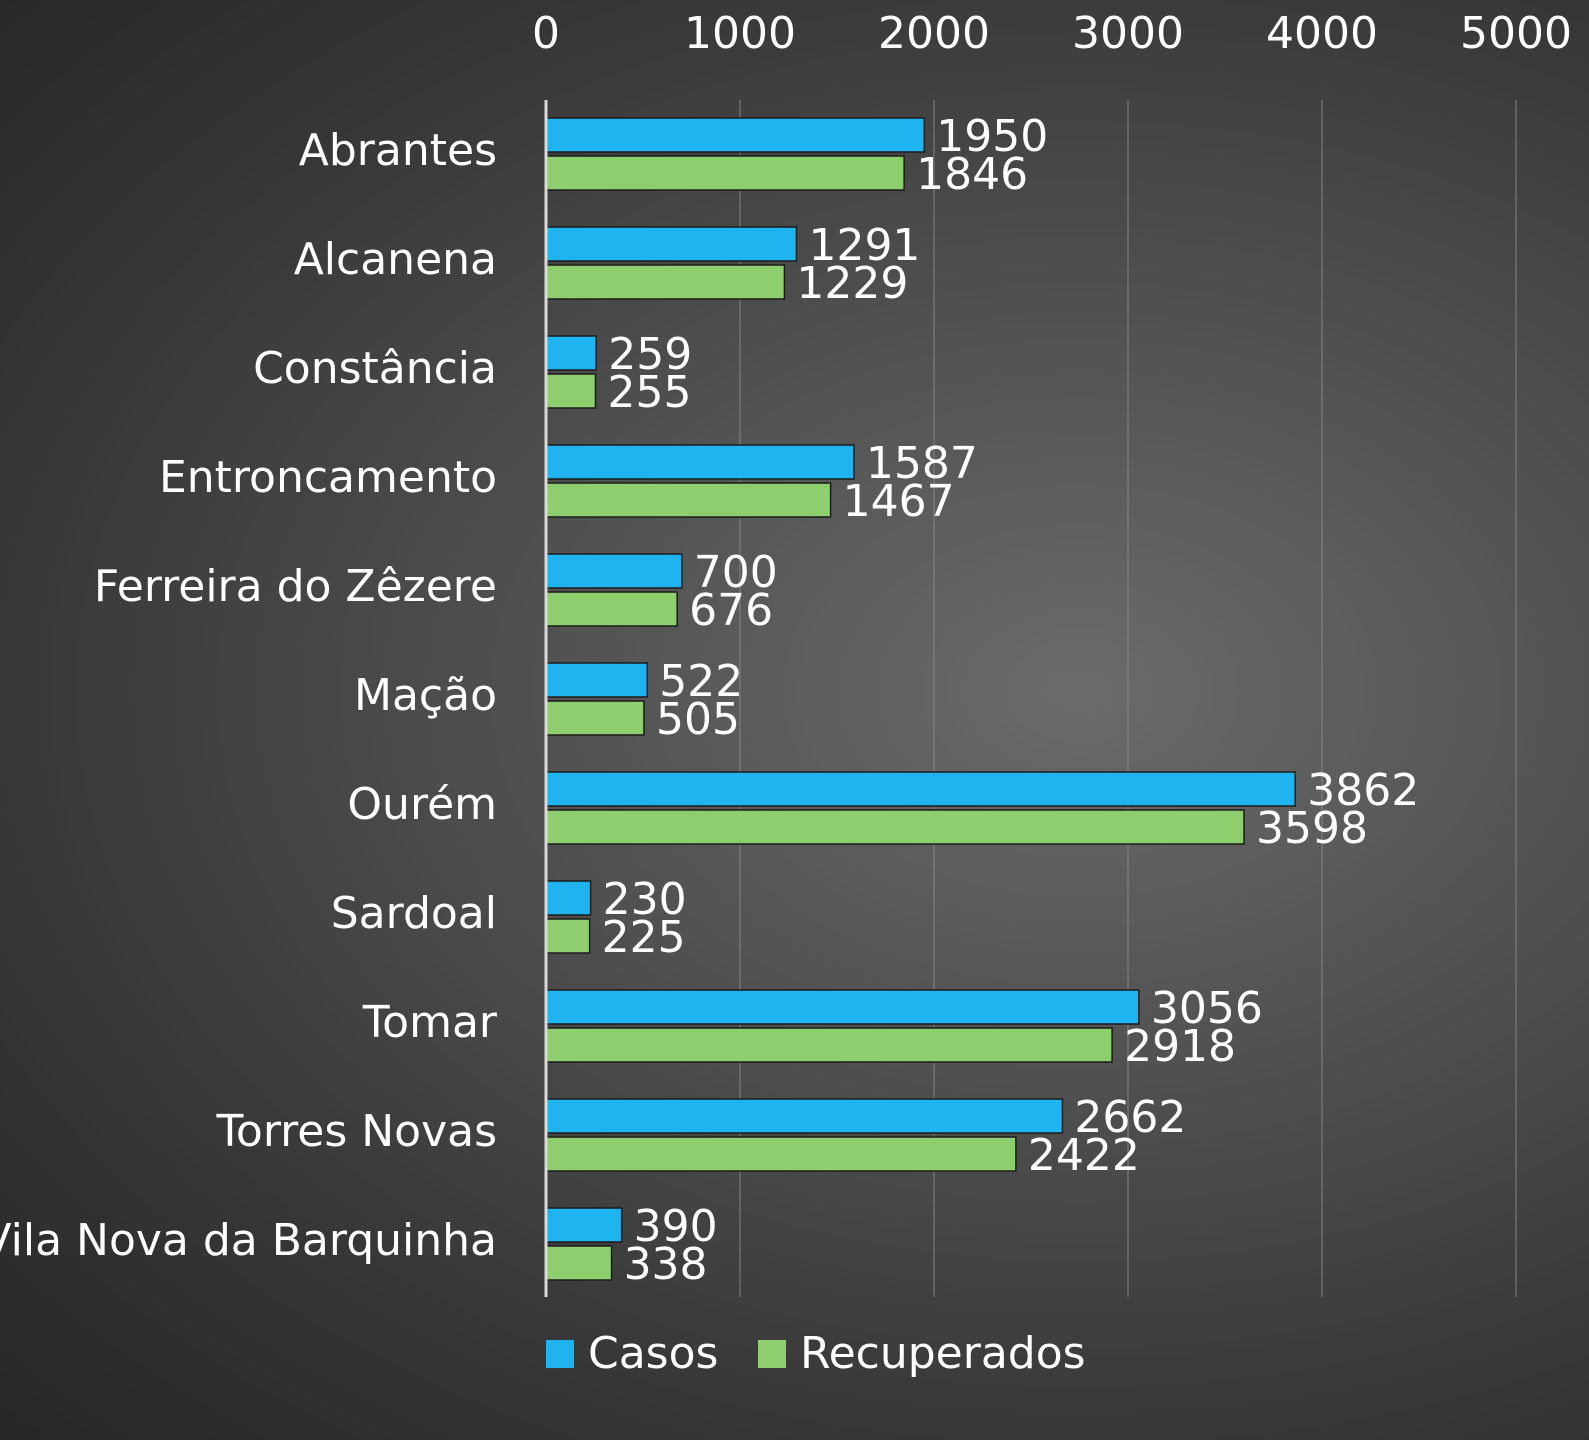 Image resolution: width=1589 pixels, height=1440 pixels. I want to click on data-label: 1846, so click(972, 174).